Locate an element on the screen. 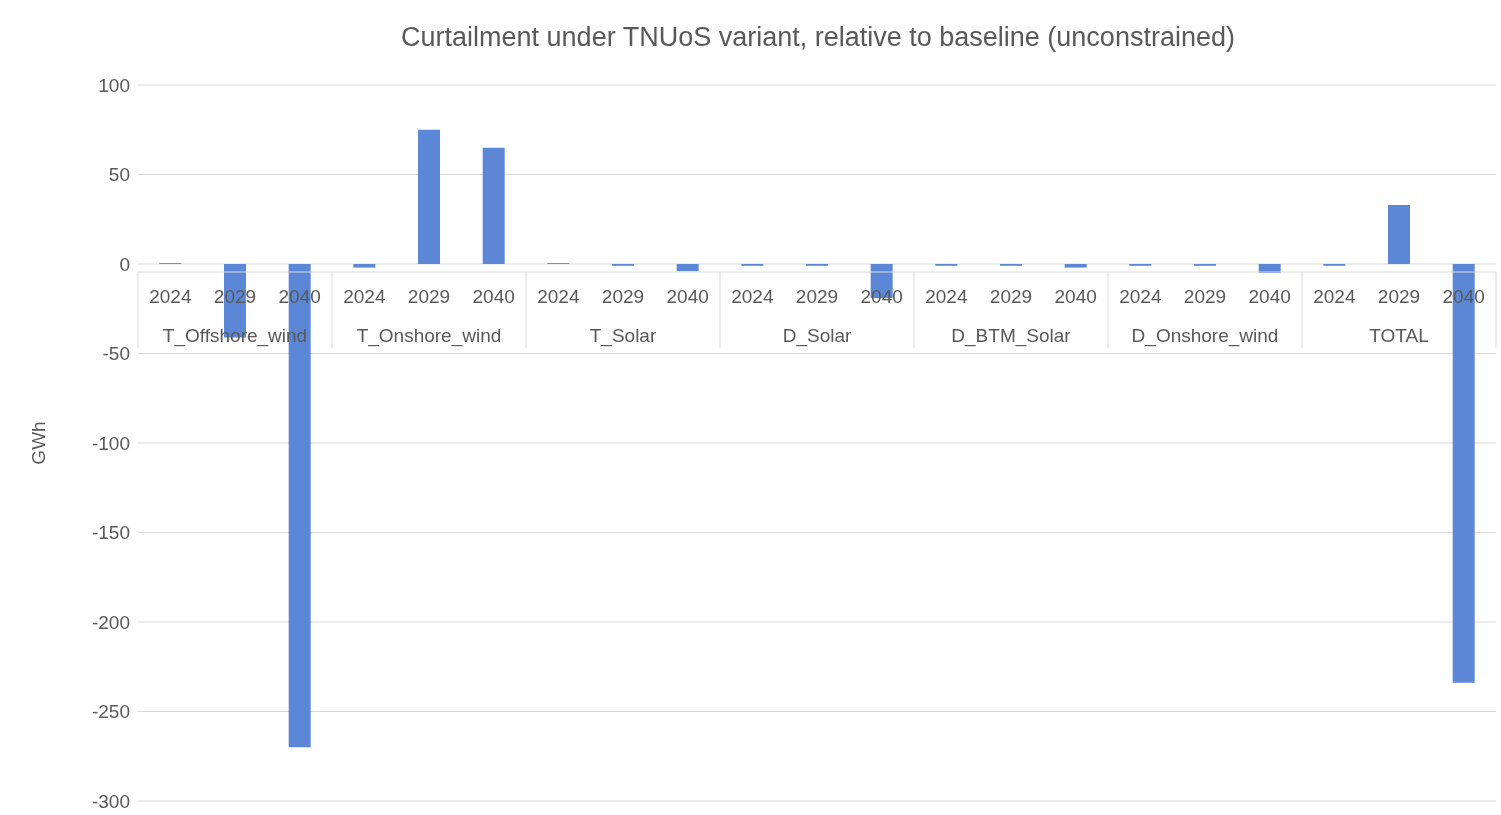 The height and width of the screenshot is (815, 1501). y-tick-label: -250 is located at coordinates (110, 712).